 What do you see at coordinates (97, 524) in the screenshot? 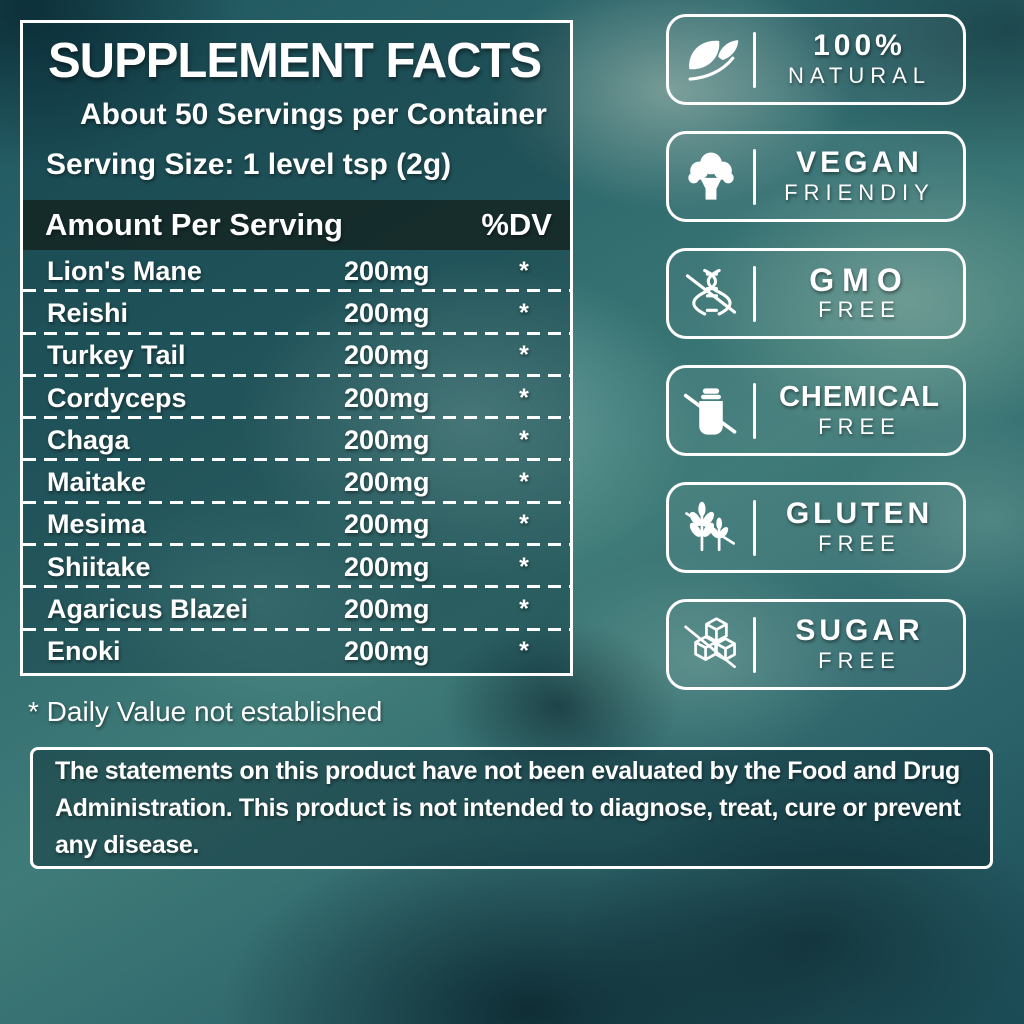
I see `ingredient-name: Mesima` at bounding box center [97, 524].